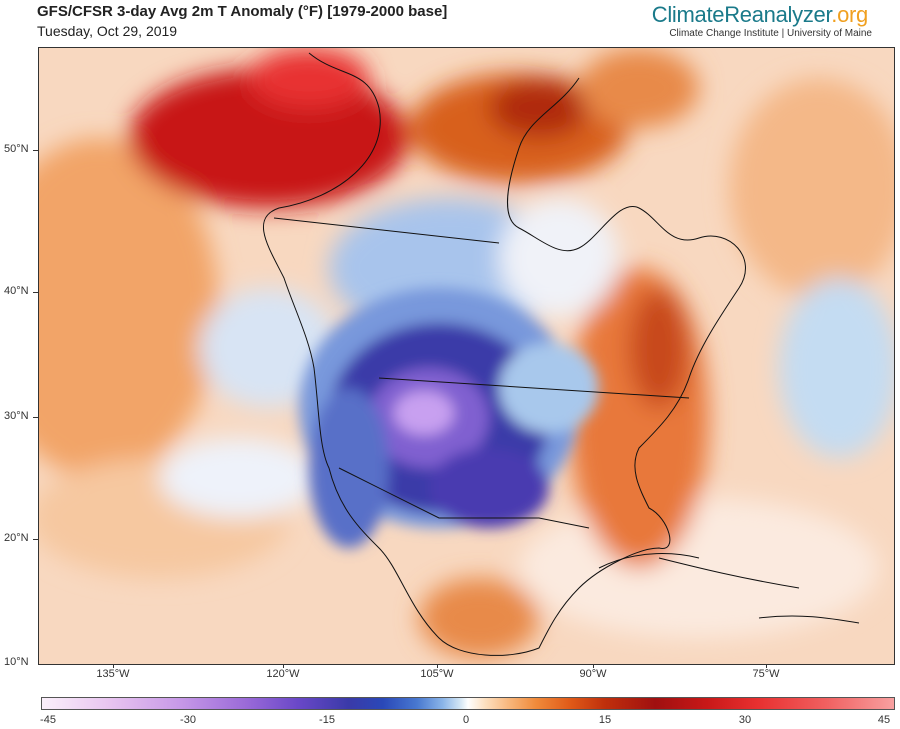  Describe the element at coordinates (309, 78) in the screenshot. I see `warm-anomaly-alaska-core` at that location.